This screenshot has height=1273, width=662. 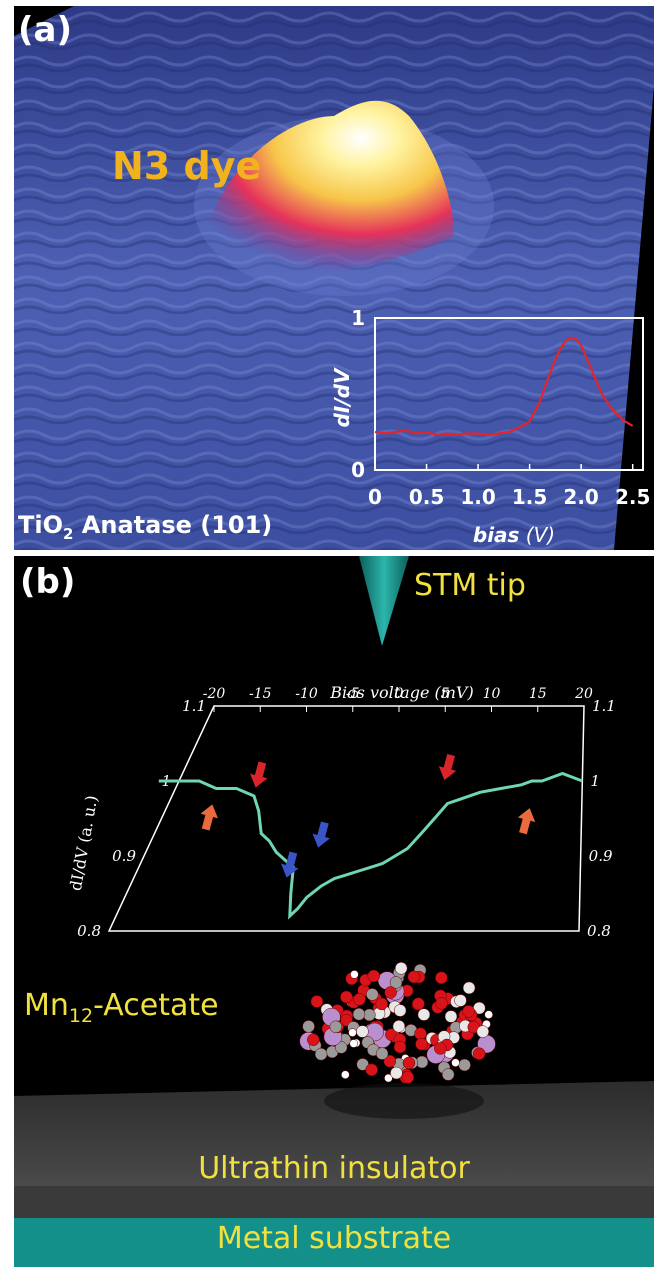 I want to click on chart-y-tick-label-right: 1, so click(x=595, y=781).